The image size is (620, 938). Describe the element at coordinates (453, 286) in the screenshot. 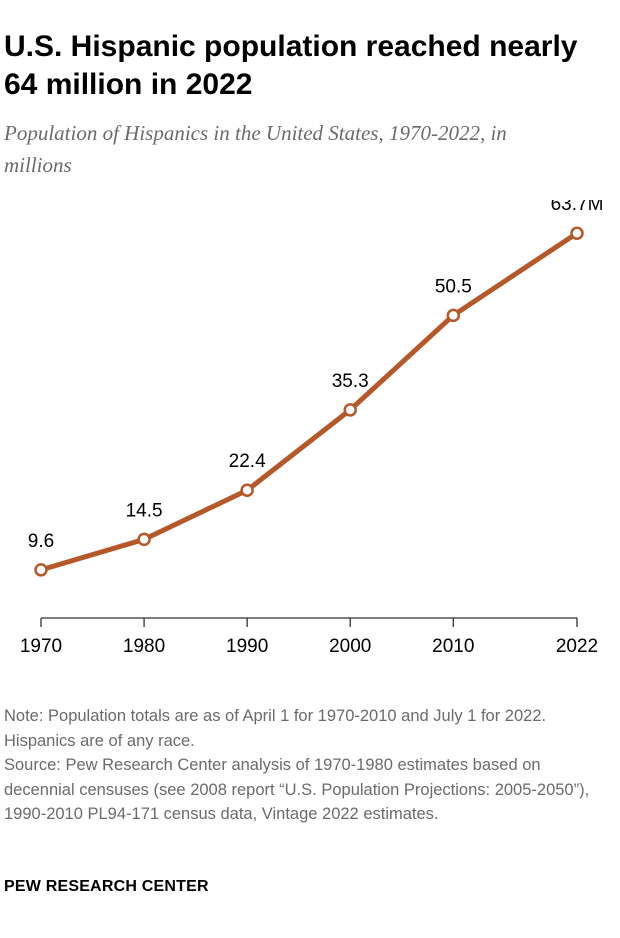

I see `data-label: 50.5` at that location.